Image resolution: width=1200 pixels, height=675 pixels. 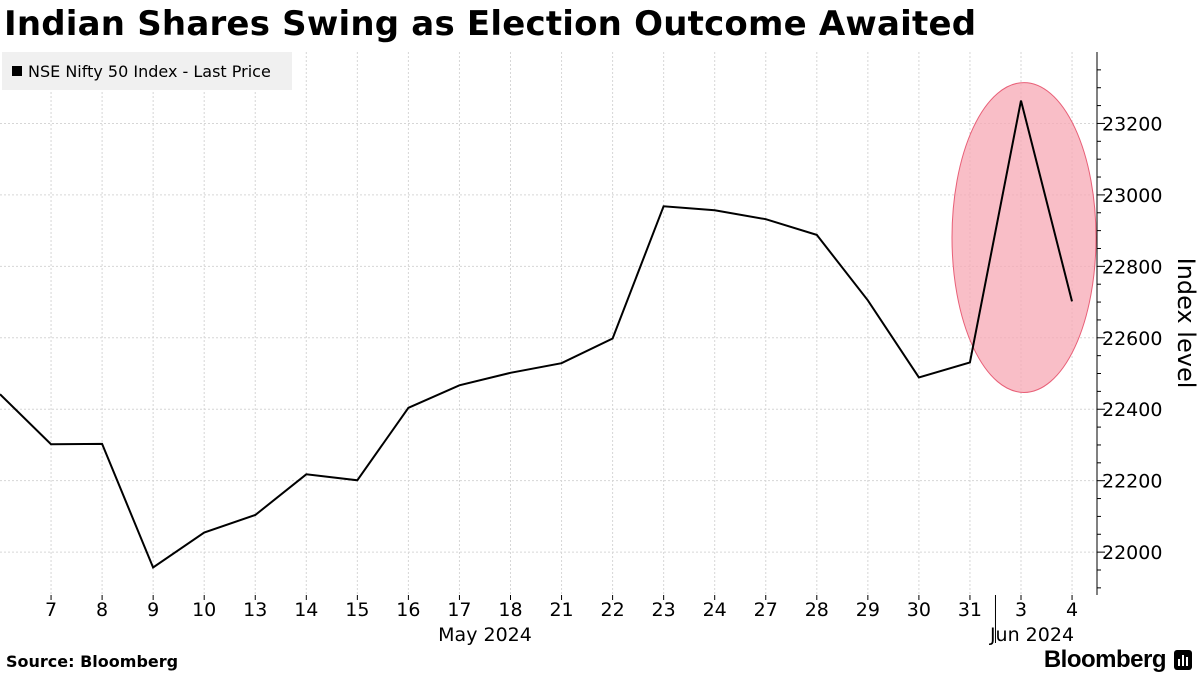 What do you see at coordinates (102, 610) in the screenshot?
I see `x-tick-label: 8` at bounding box center [102, 610].